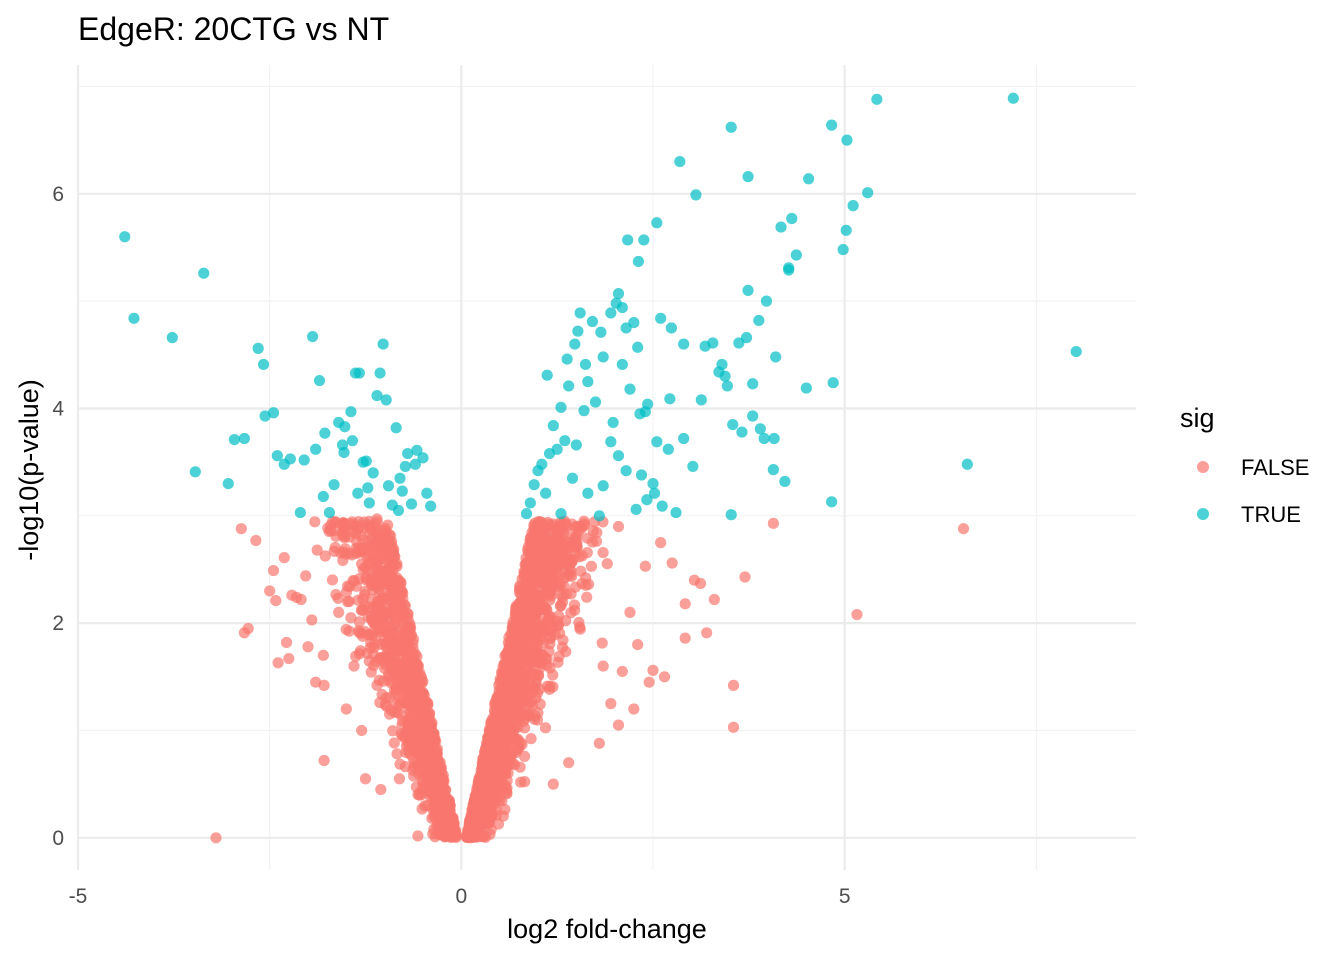 The image size is (1344, 960). Describe the element at coordinates (1203, 514) in the screenshot. I see `legend-key-true` at that location.